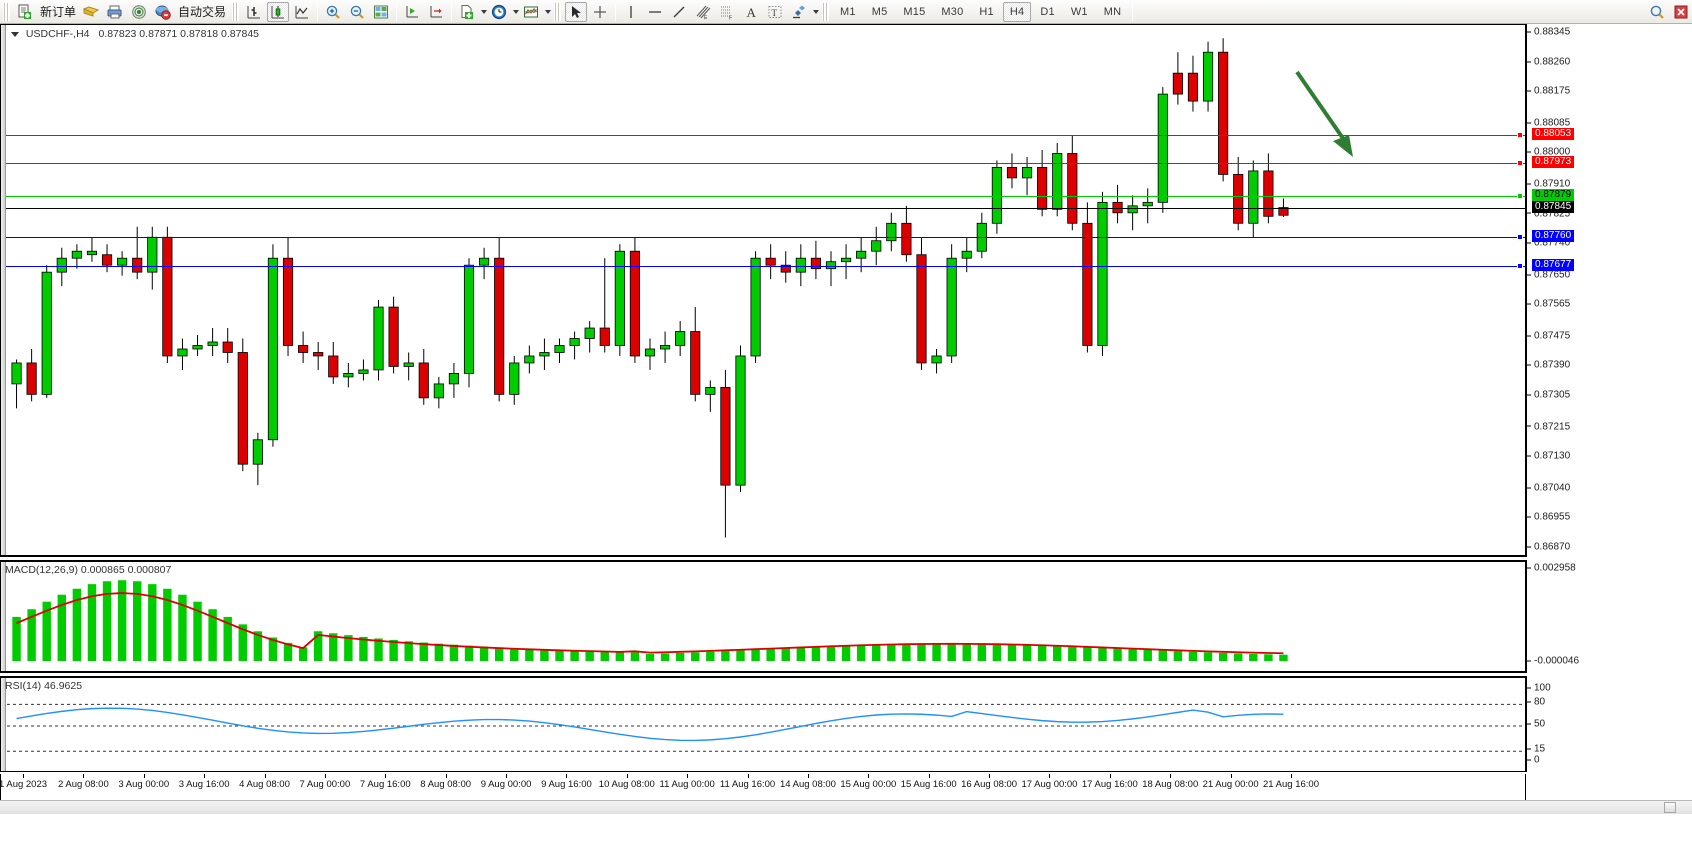 The image size is (1692, 854). Describe the element at coordinates (1548, 335) in the screenshot. I see `price-tick: 0.87475` at that location.